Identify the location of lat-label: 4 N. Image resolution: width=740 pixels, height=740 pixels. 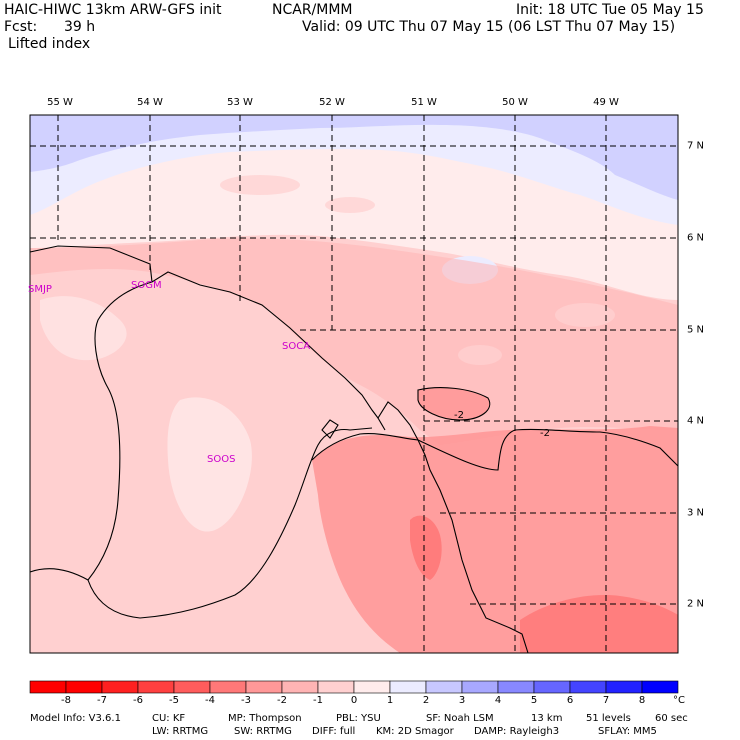
(696, 421).